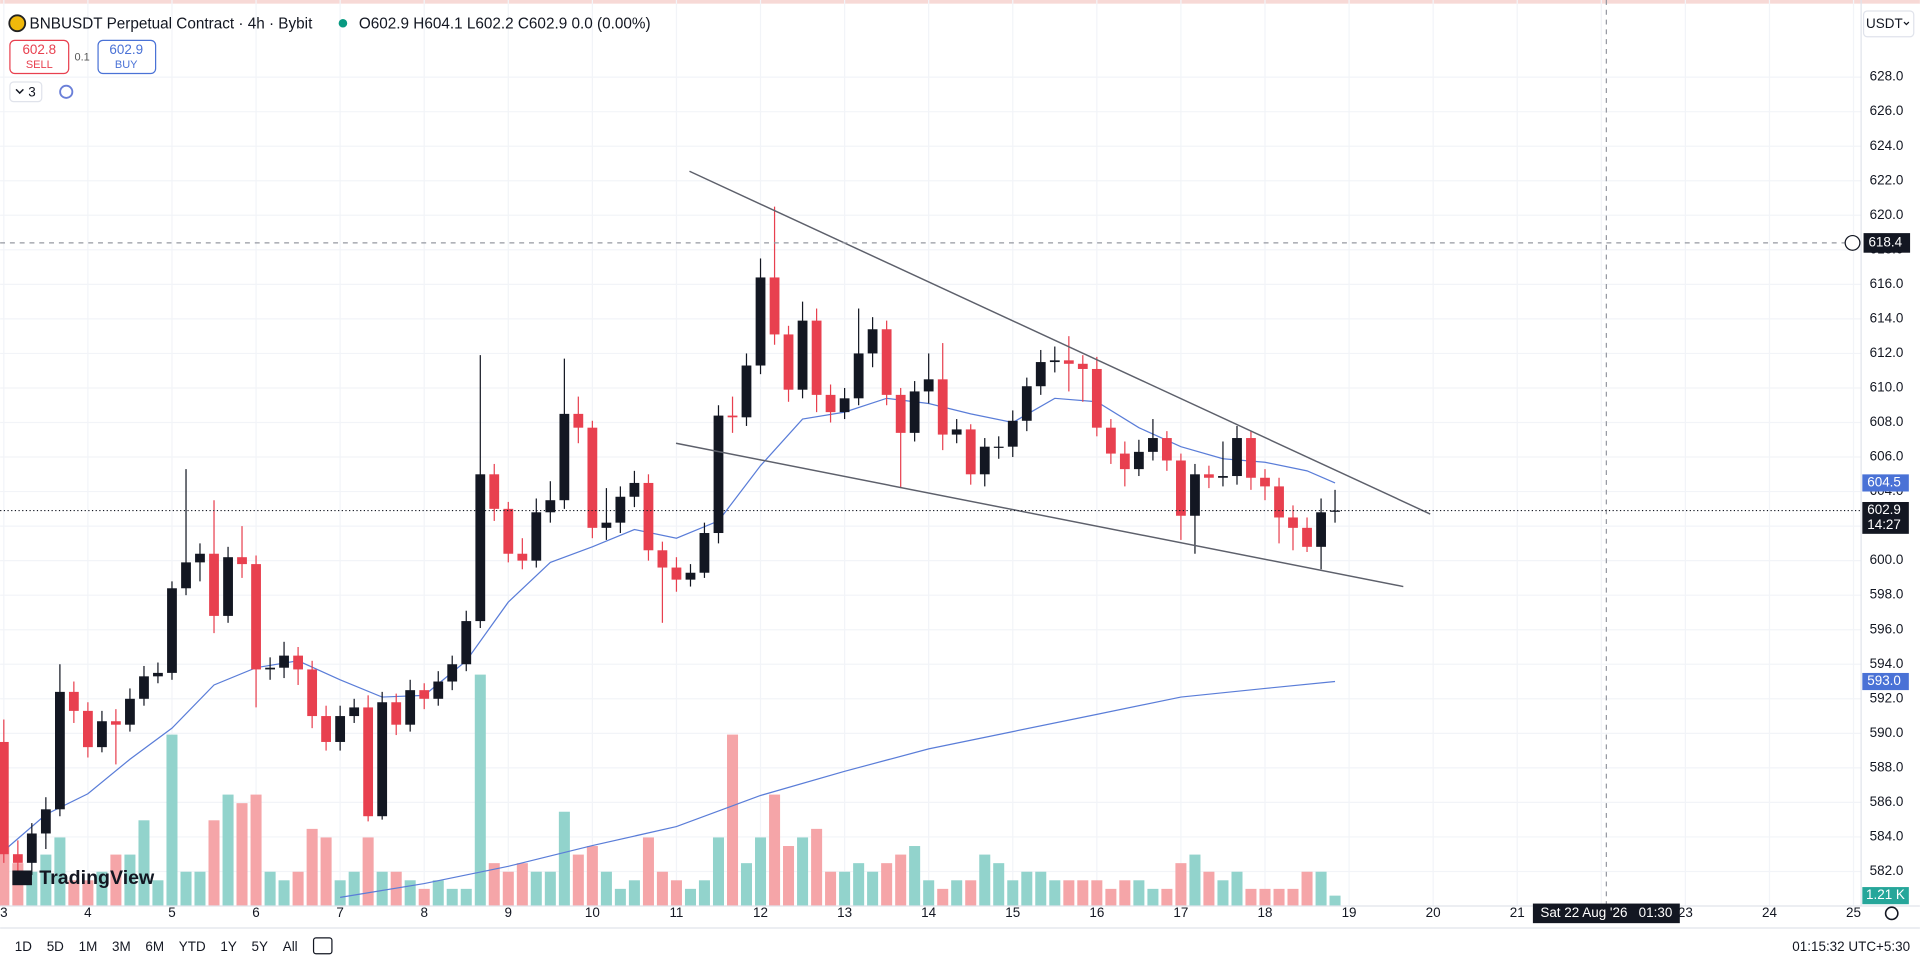 The height and width of the screenshot is (966, 1920). Describe the element at coordinates (66, 91) in the screenshot. I see `refresh-icon` at that location.